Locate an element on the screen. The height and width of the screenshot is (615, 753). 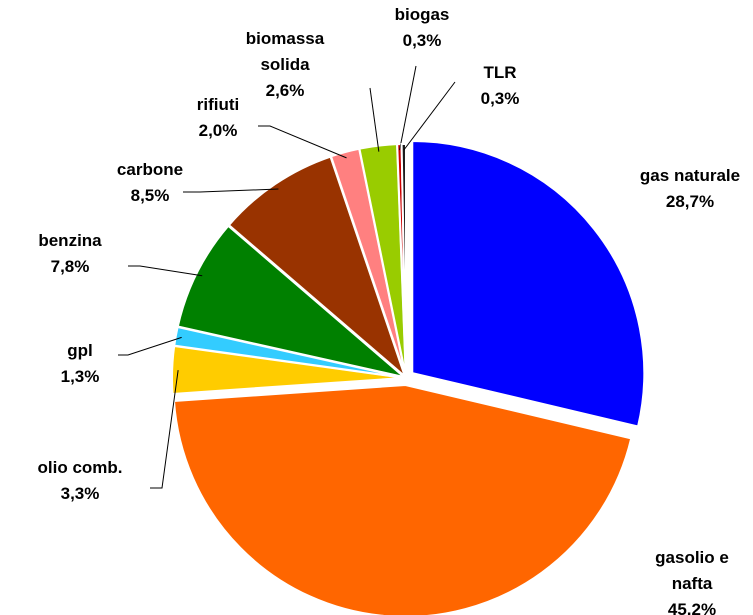
slice-label: TLR 0,3% is located at coordinates (500, 86).